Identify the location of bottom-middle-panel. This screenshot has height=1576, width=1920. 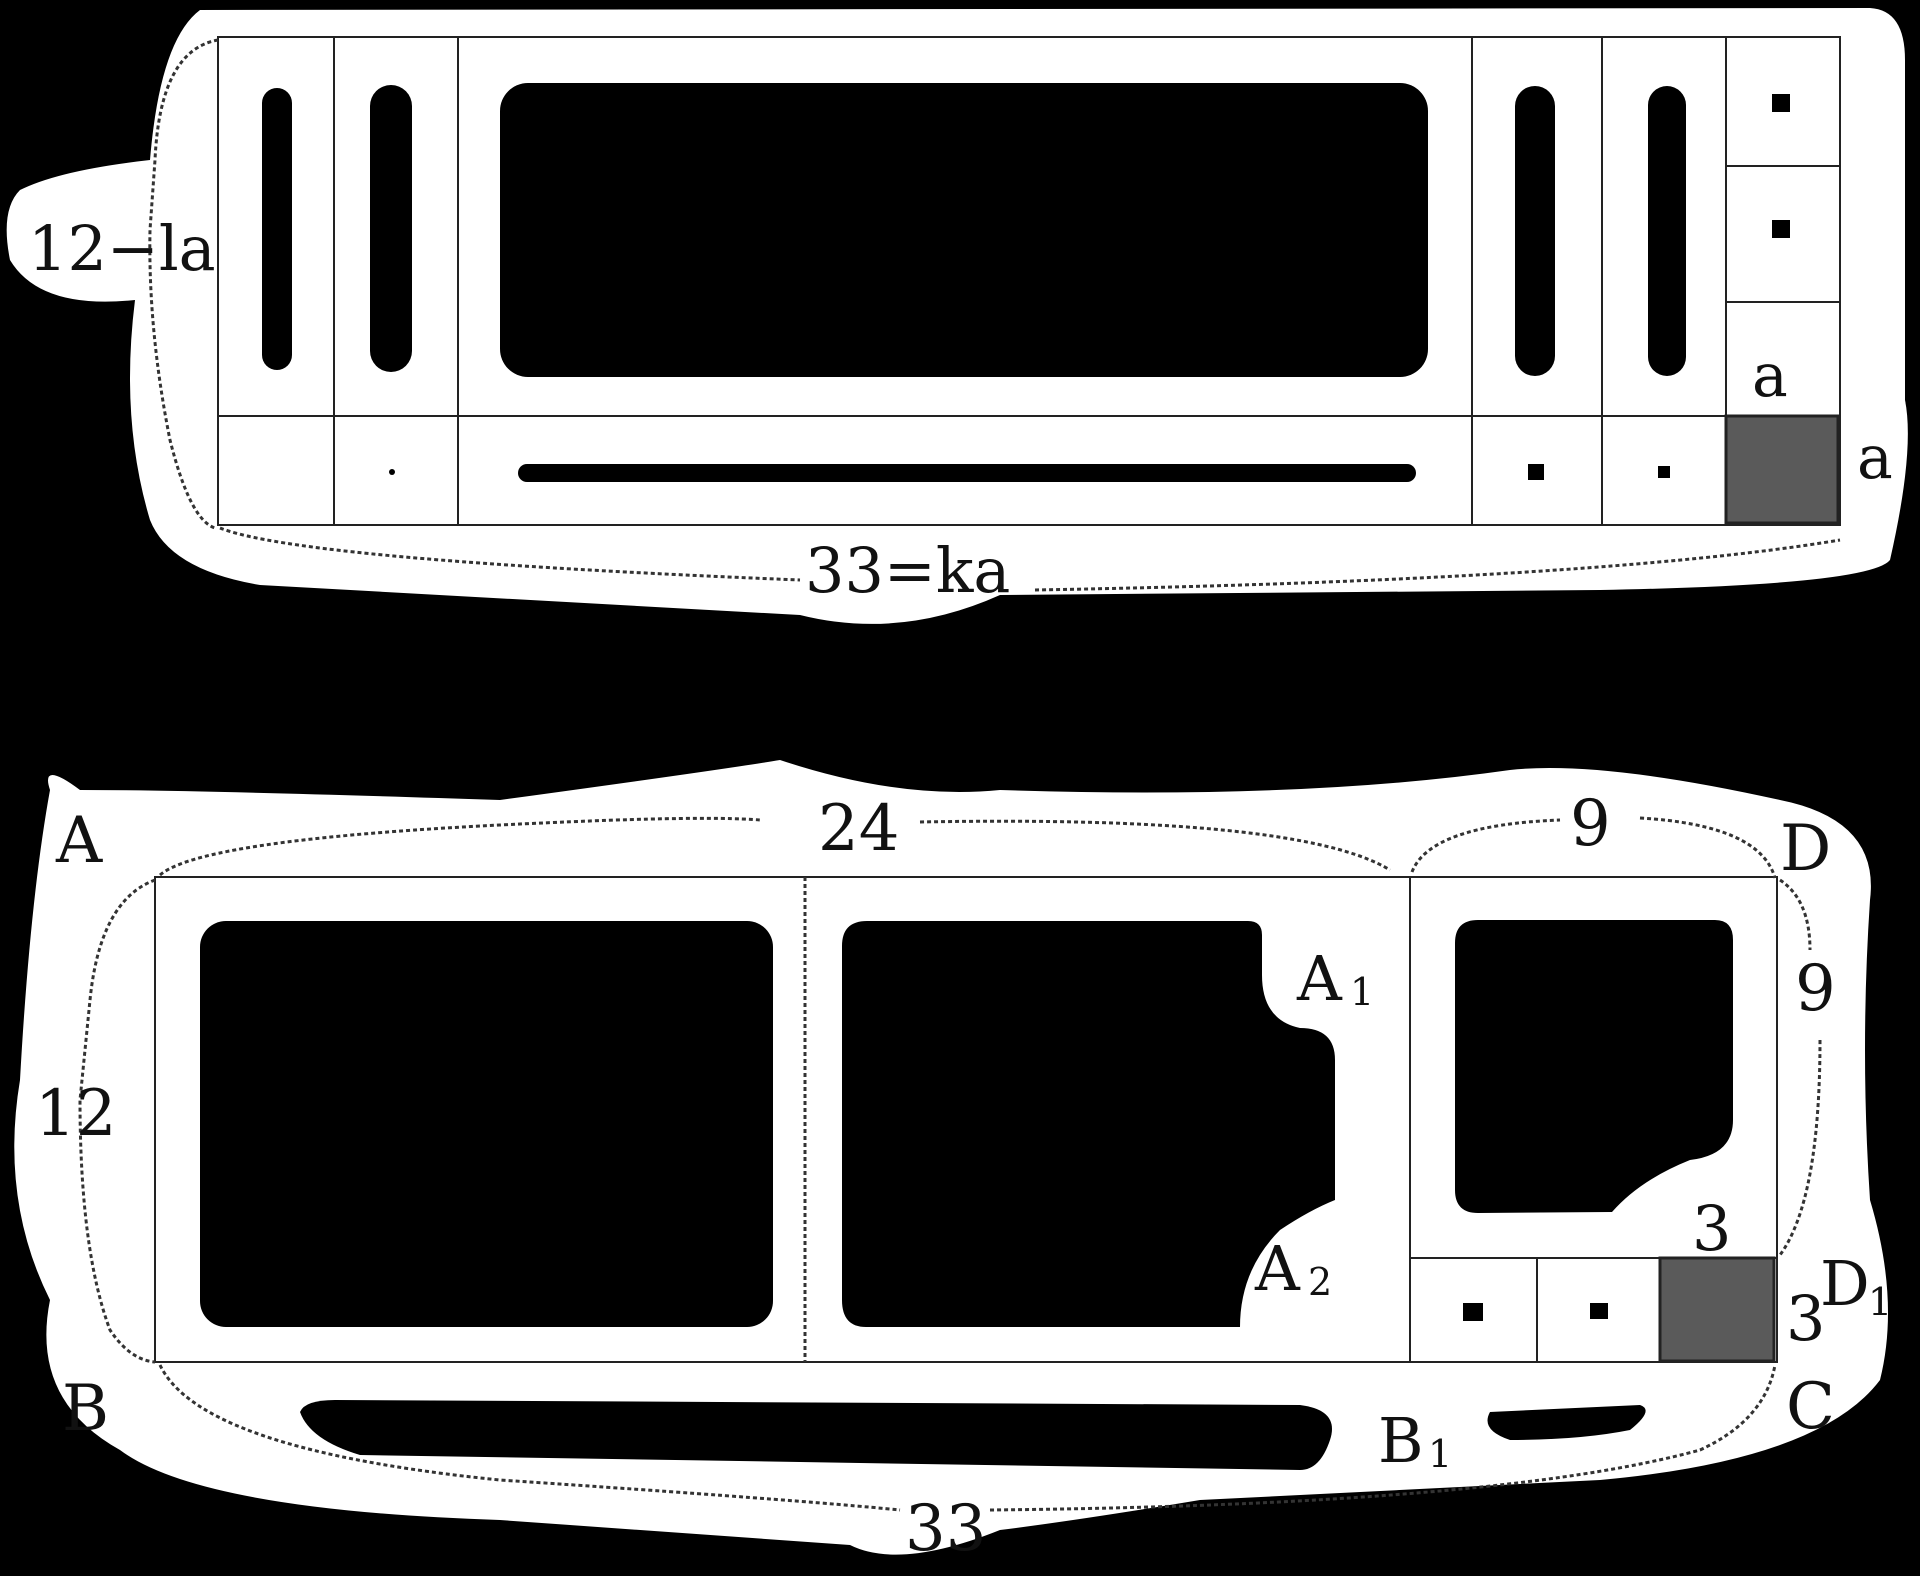
(1088, 1124).